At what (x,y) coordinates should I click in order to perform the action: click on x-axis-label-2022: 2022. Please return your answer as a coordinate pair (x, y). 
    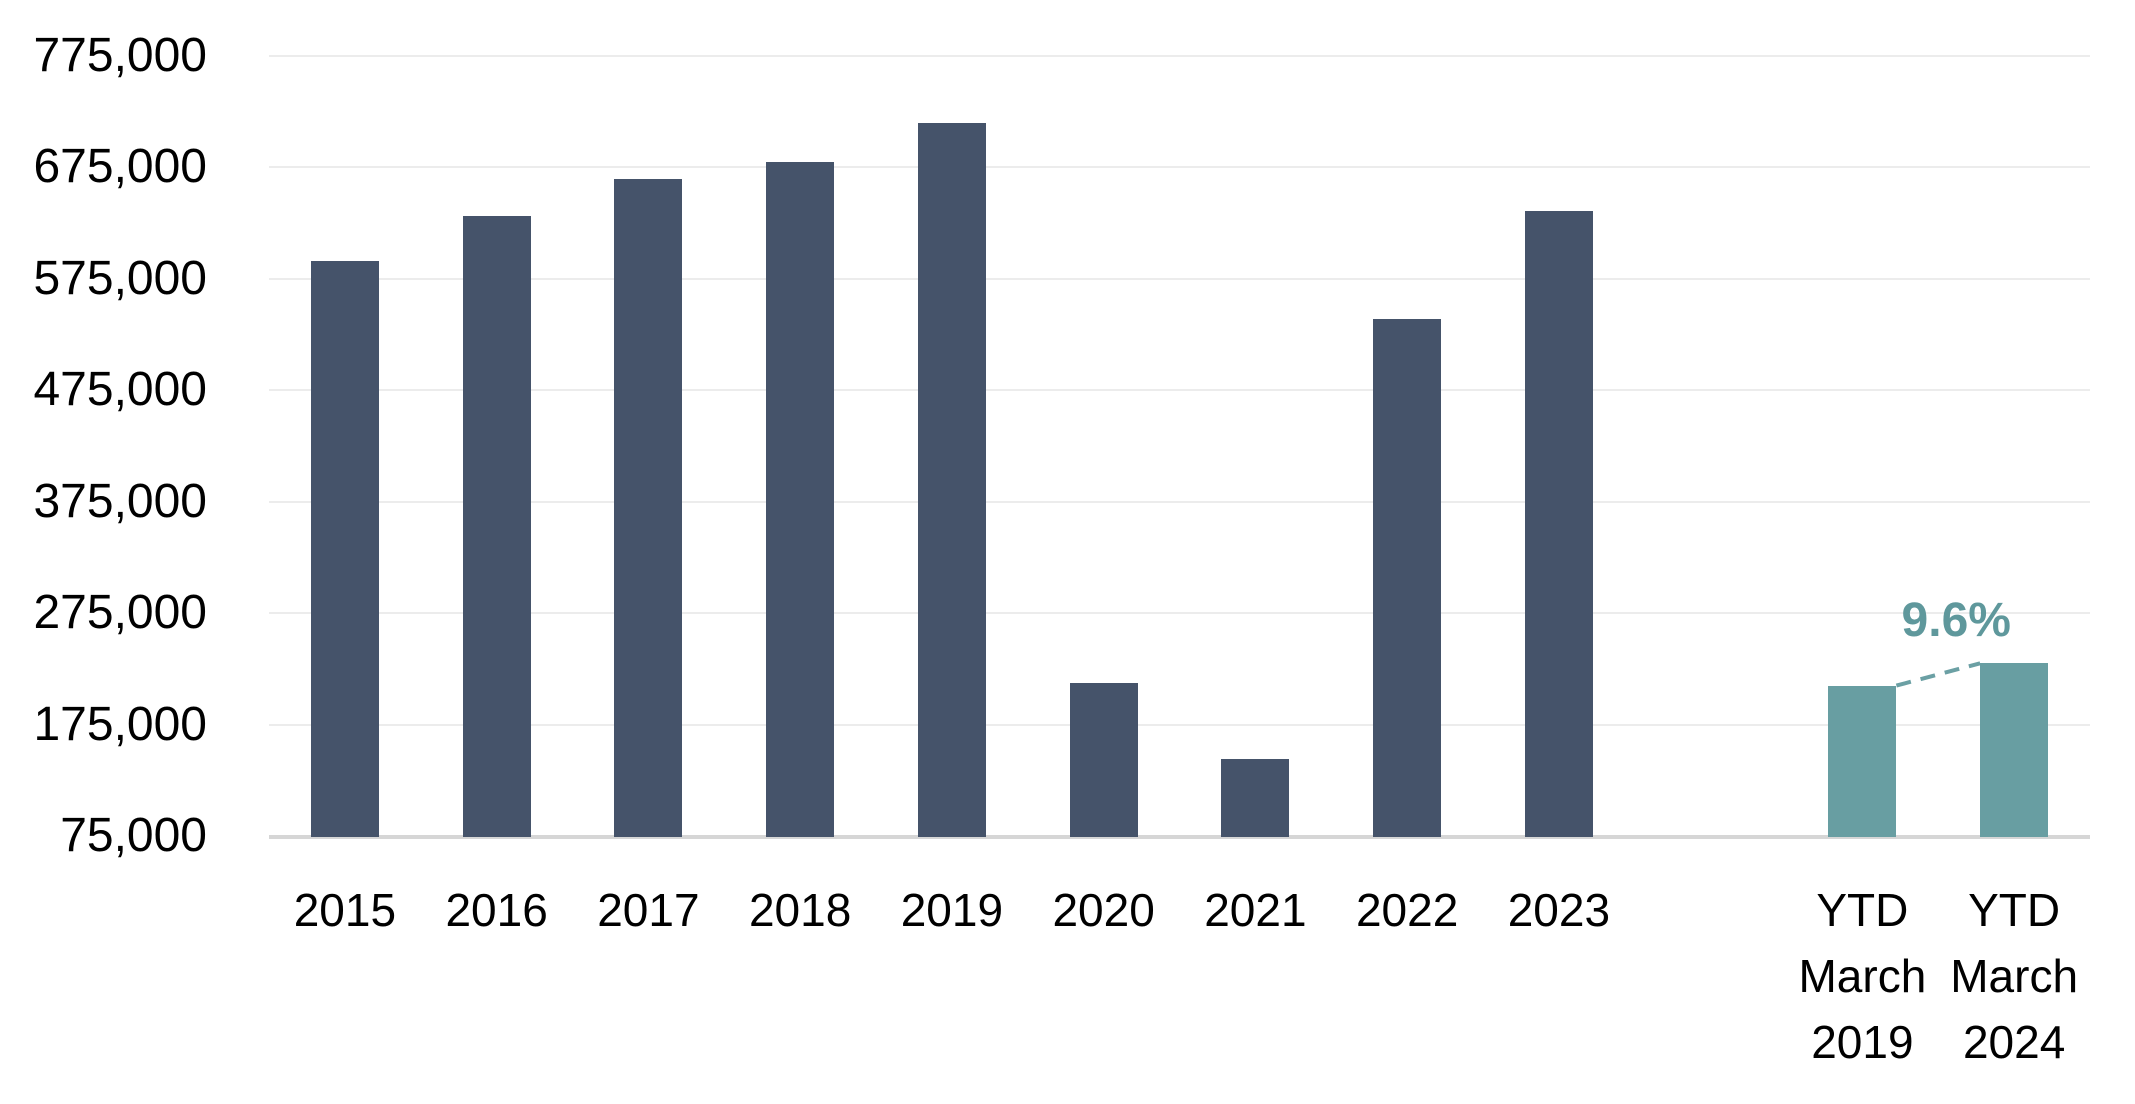
    Looking at the image, I should click on (1407, 910).